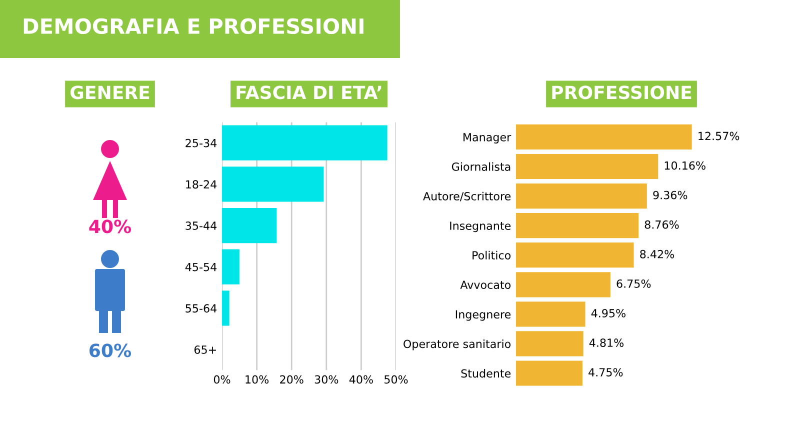  I want to click on y-tick-label: 18-24, so click(201, 184).